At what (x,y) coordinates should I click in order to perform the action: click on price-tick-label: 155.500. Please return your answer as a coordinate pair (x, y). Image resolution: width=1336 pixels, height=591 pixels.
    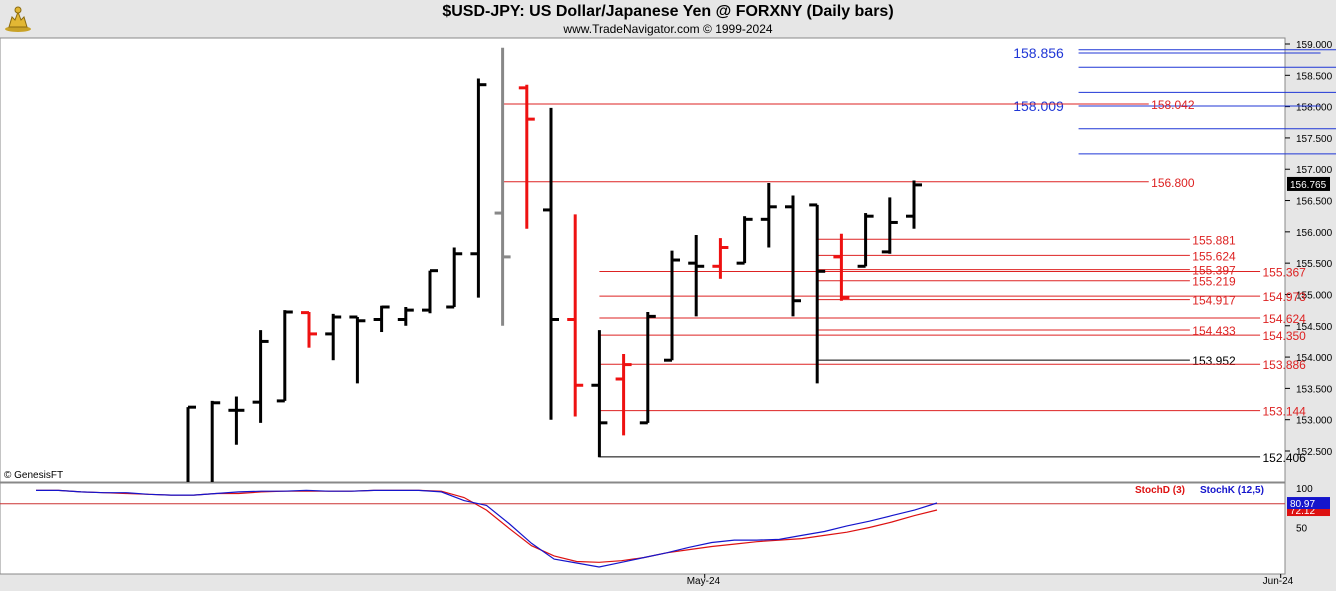
    Looking at the image, I should click on (1314, 264).